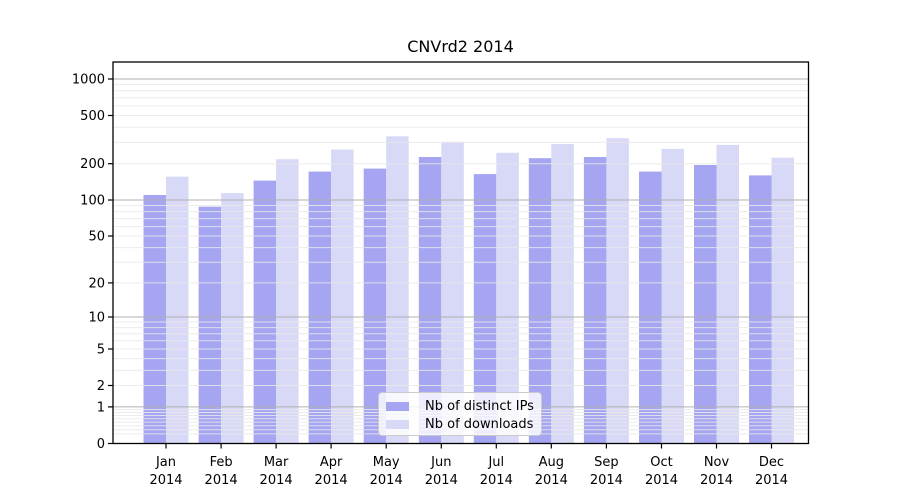 Image resolution: width=900 pixels, height=500 pixels. What do you see at coordinates (727, 294) in the screenshot?
I see `bar-nb-of-downloads-nov` at bounding box center [727, 294].